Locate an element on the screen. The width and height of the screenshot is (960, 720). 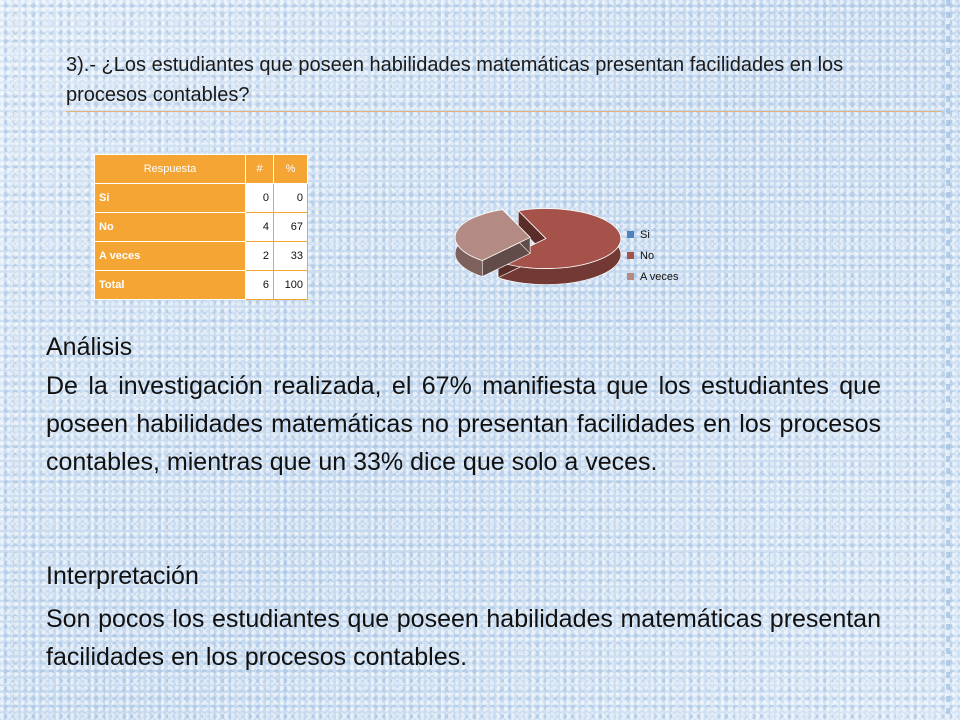
chart-legend: Si No A veces is located at coordinates (653, 255).